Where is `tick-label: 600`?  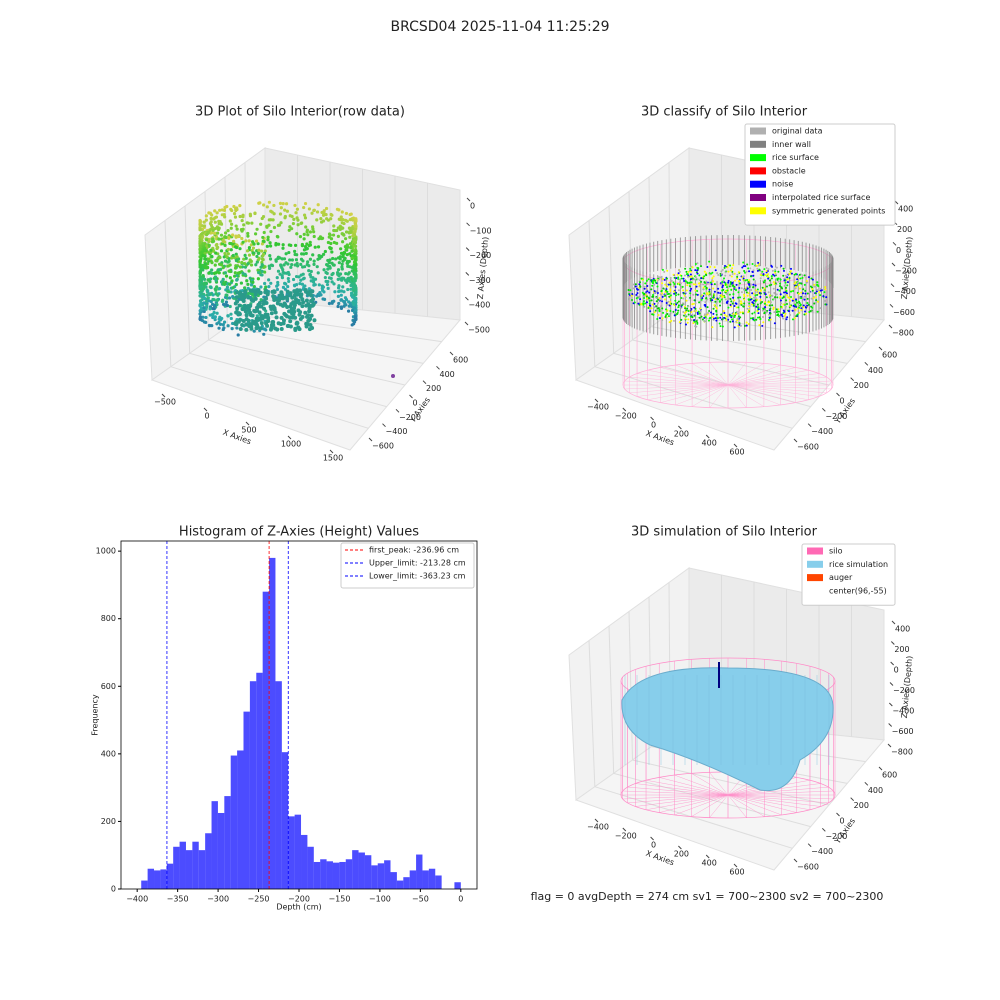
tick-label: 600 is located at coordinates (889, 355).